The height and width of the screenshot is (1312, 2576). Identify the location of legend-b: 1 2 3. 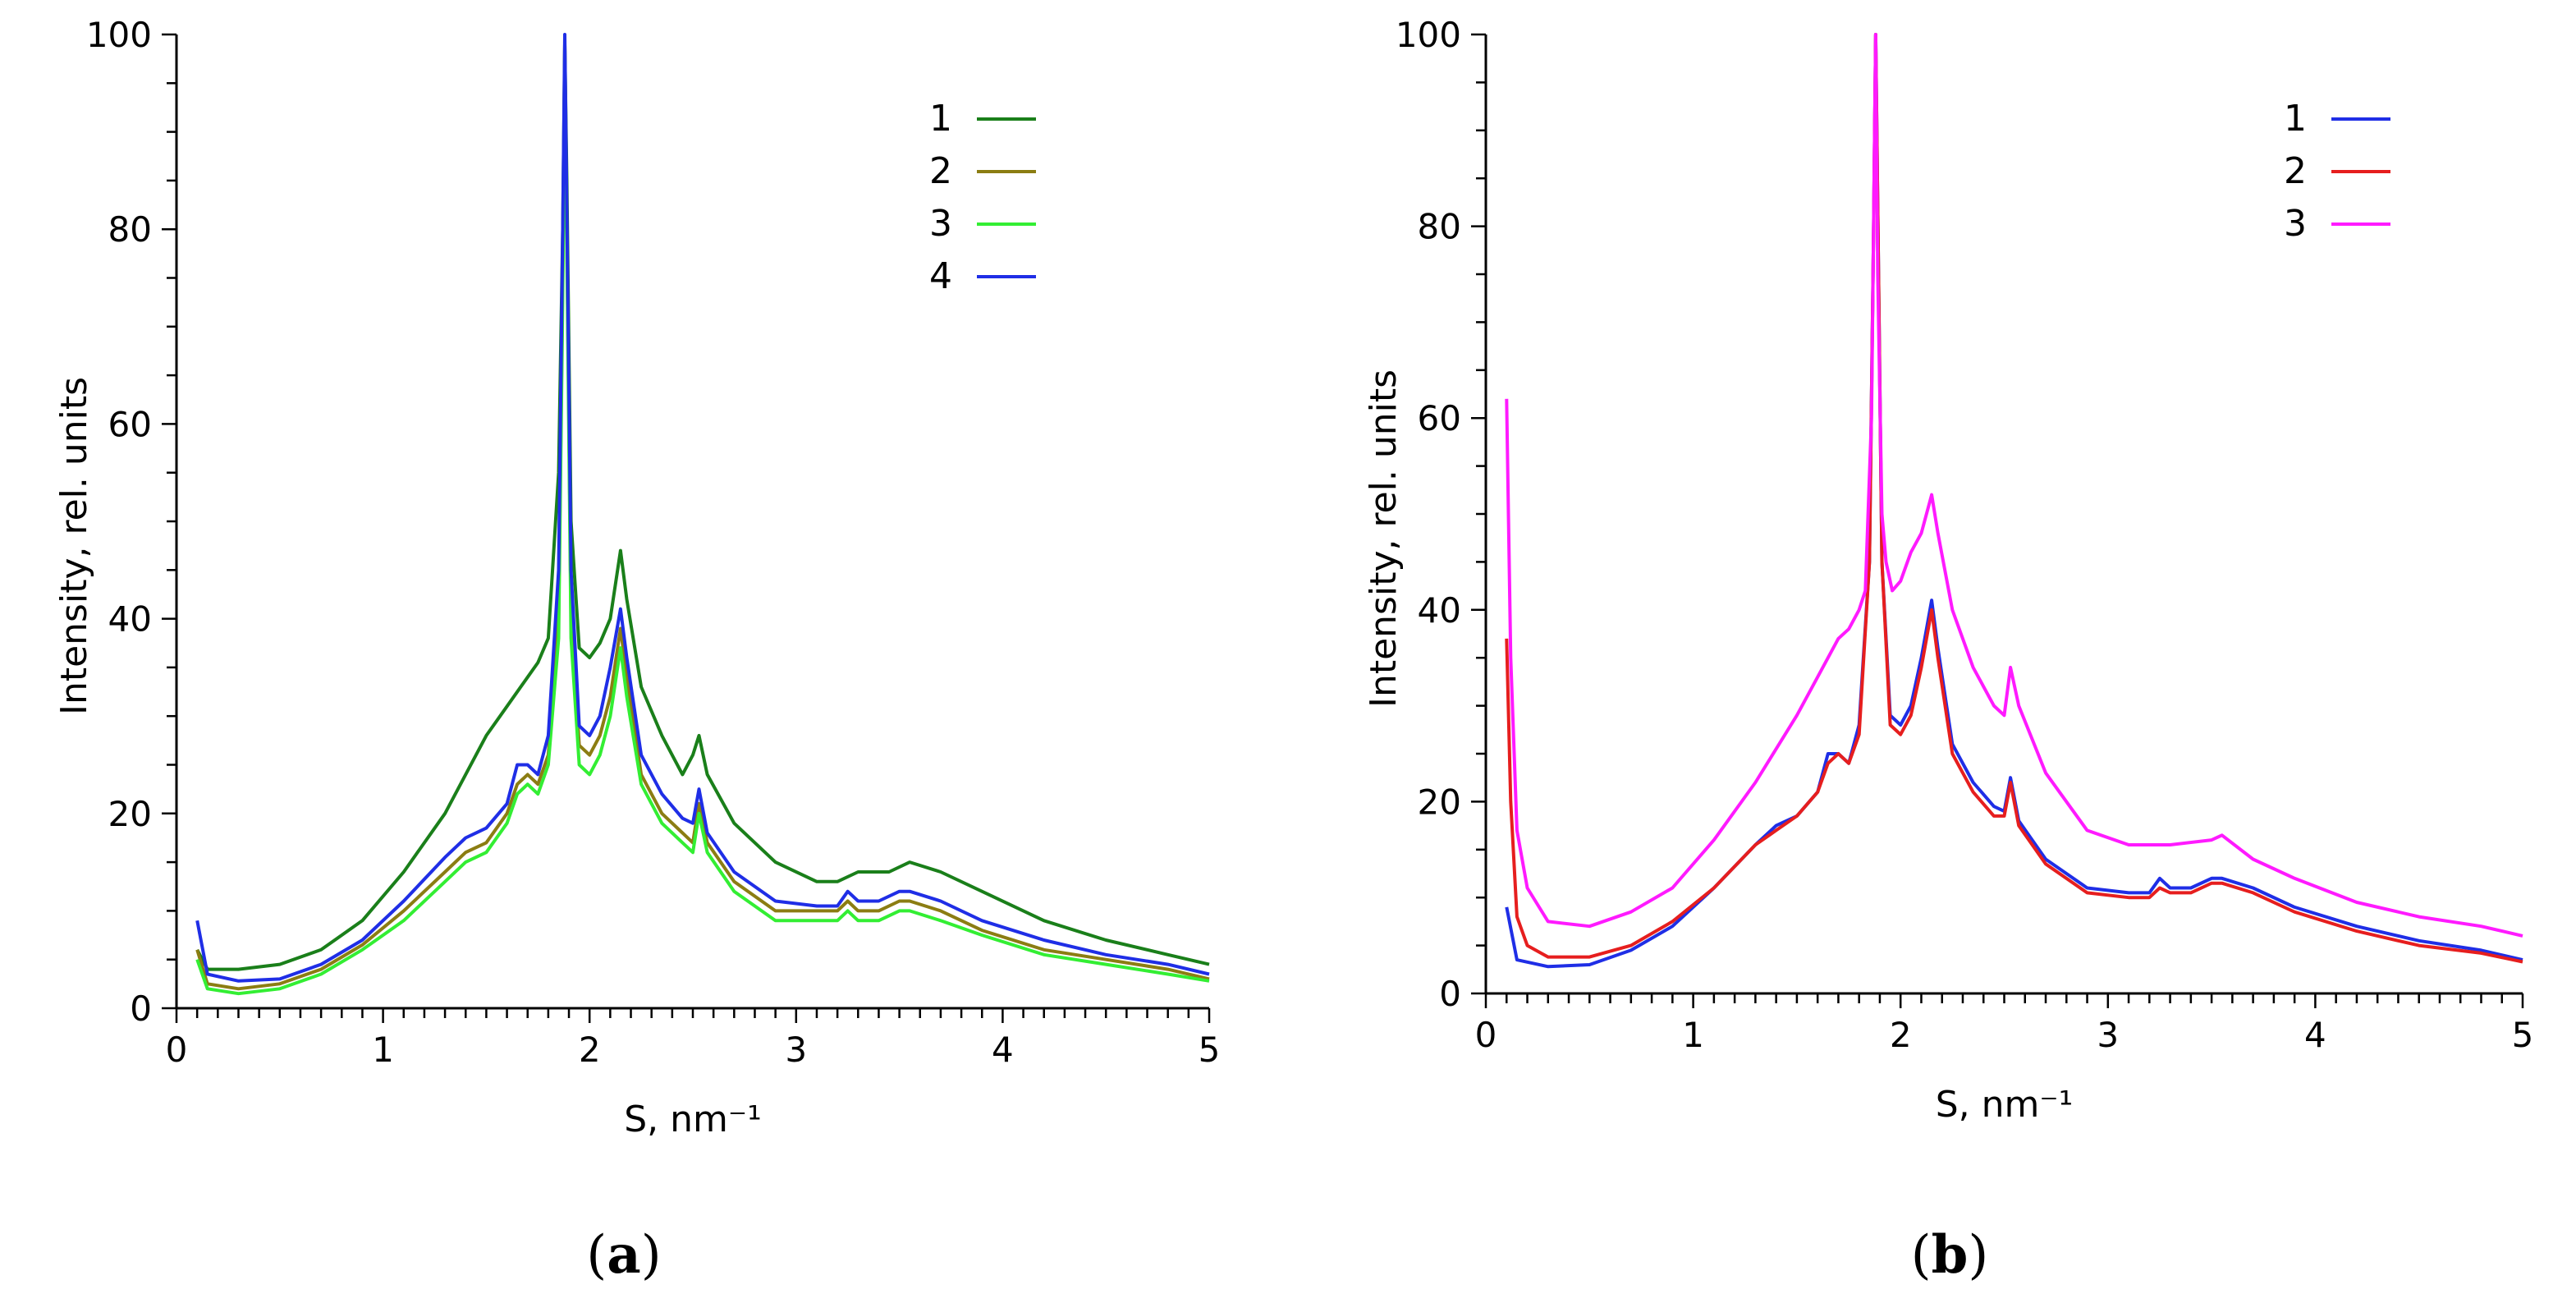
(2337, 171).